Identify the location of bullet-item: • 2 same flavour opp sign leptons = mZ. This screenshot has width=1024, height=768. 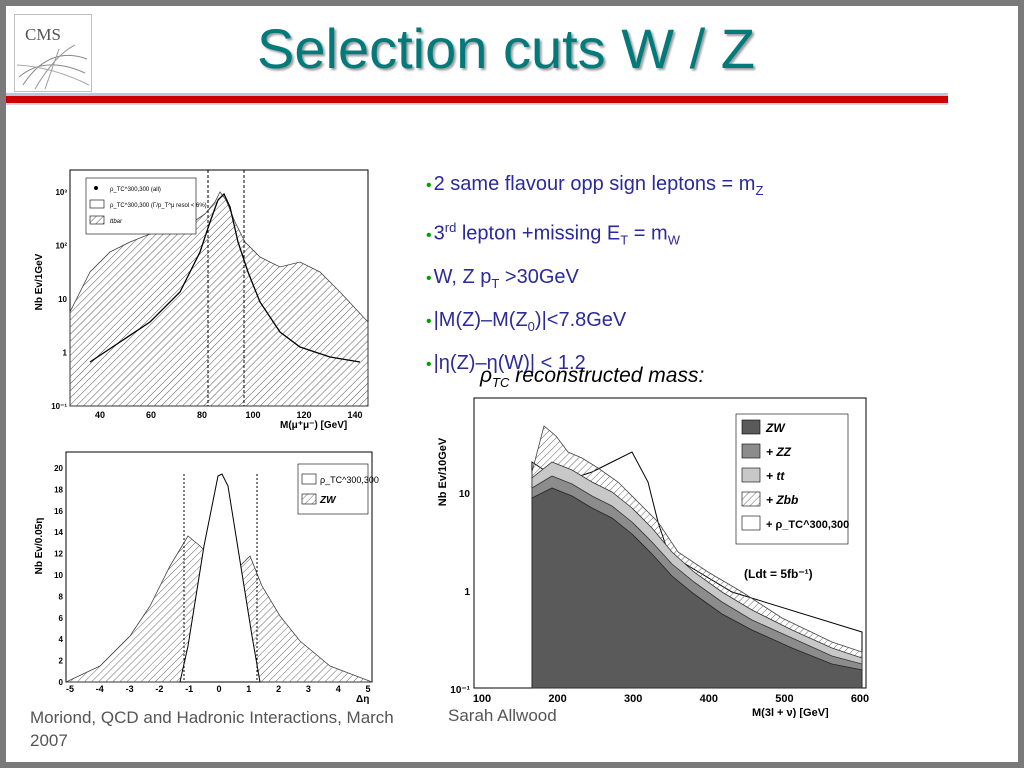
(706, 187).